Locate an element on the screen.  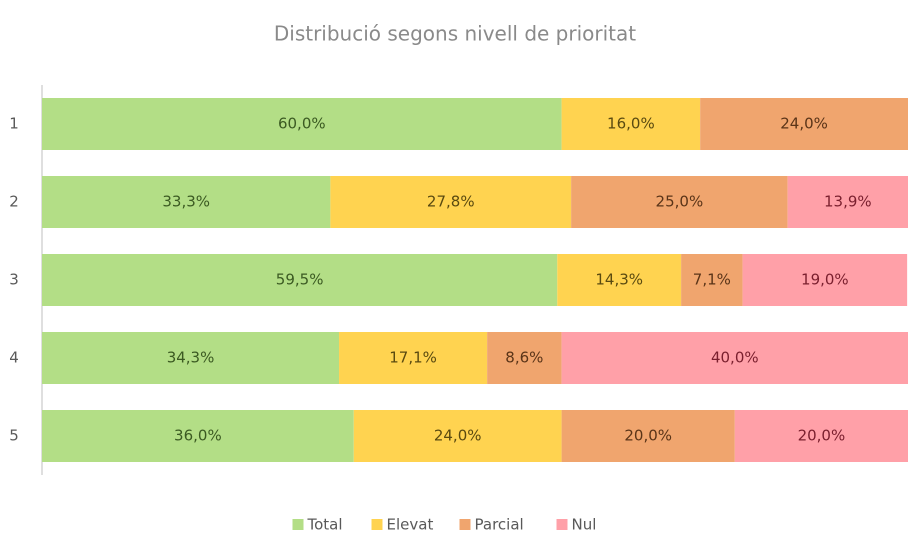
data-label: 14,3% is located at coordinates (619, 280).